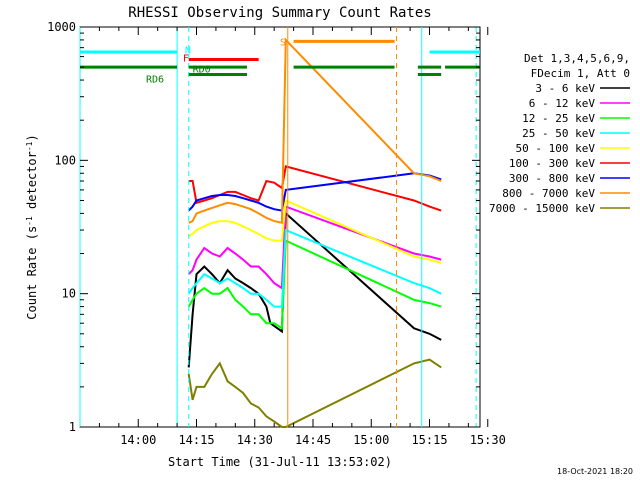 This screenshot has height=480, width=640. Describe the element at coordinates (61, 27) in the screenshot. I see `y-tick-label-3: 1000` at that location.